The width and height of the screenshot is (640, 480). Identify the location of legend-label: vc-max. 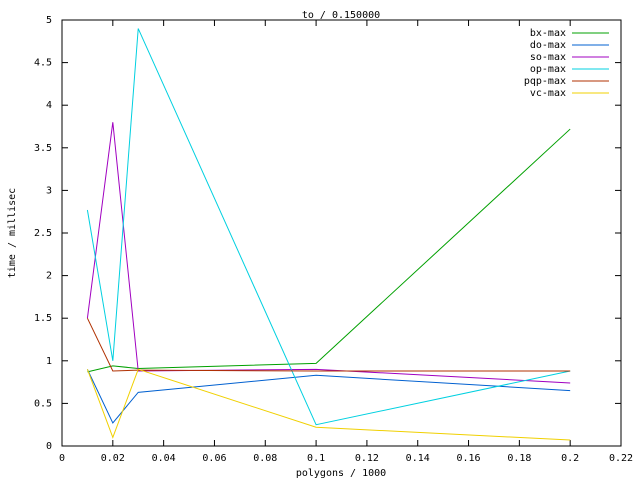
(548, 93).